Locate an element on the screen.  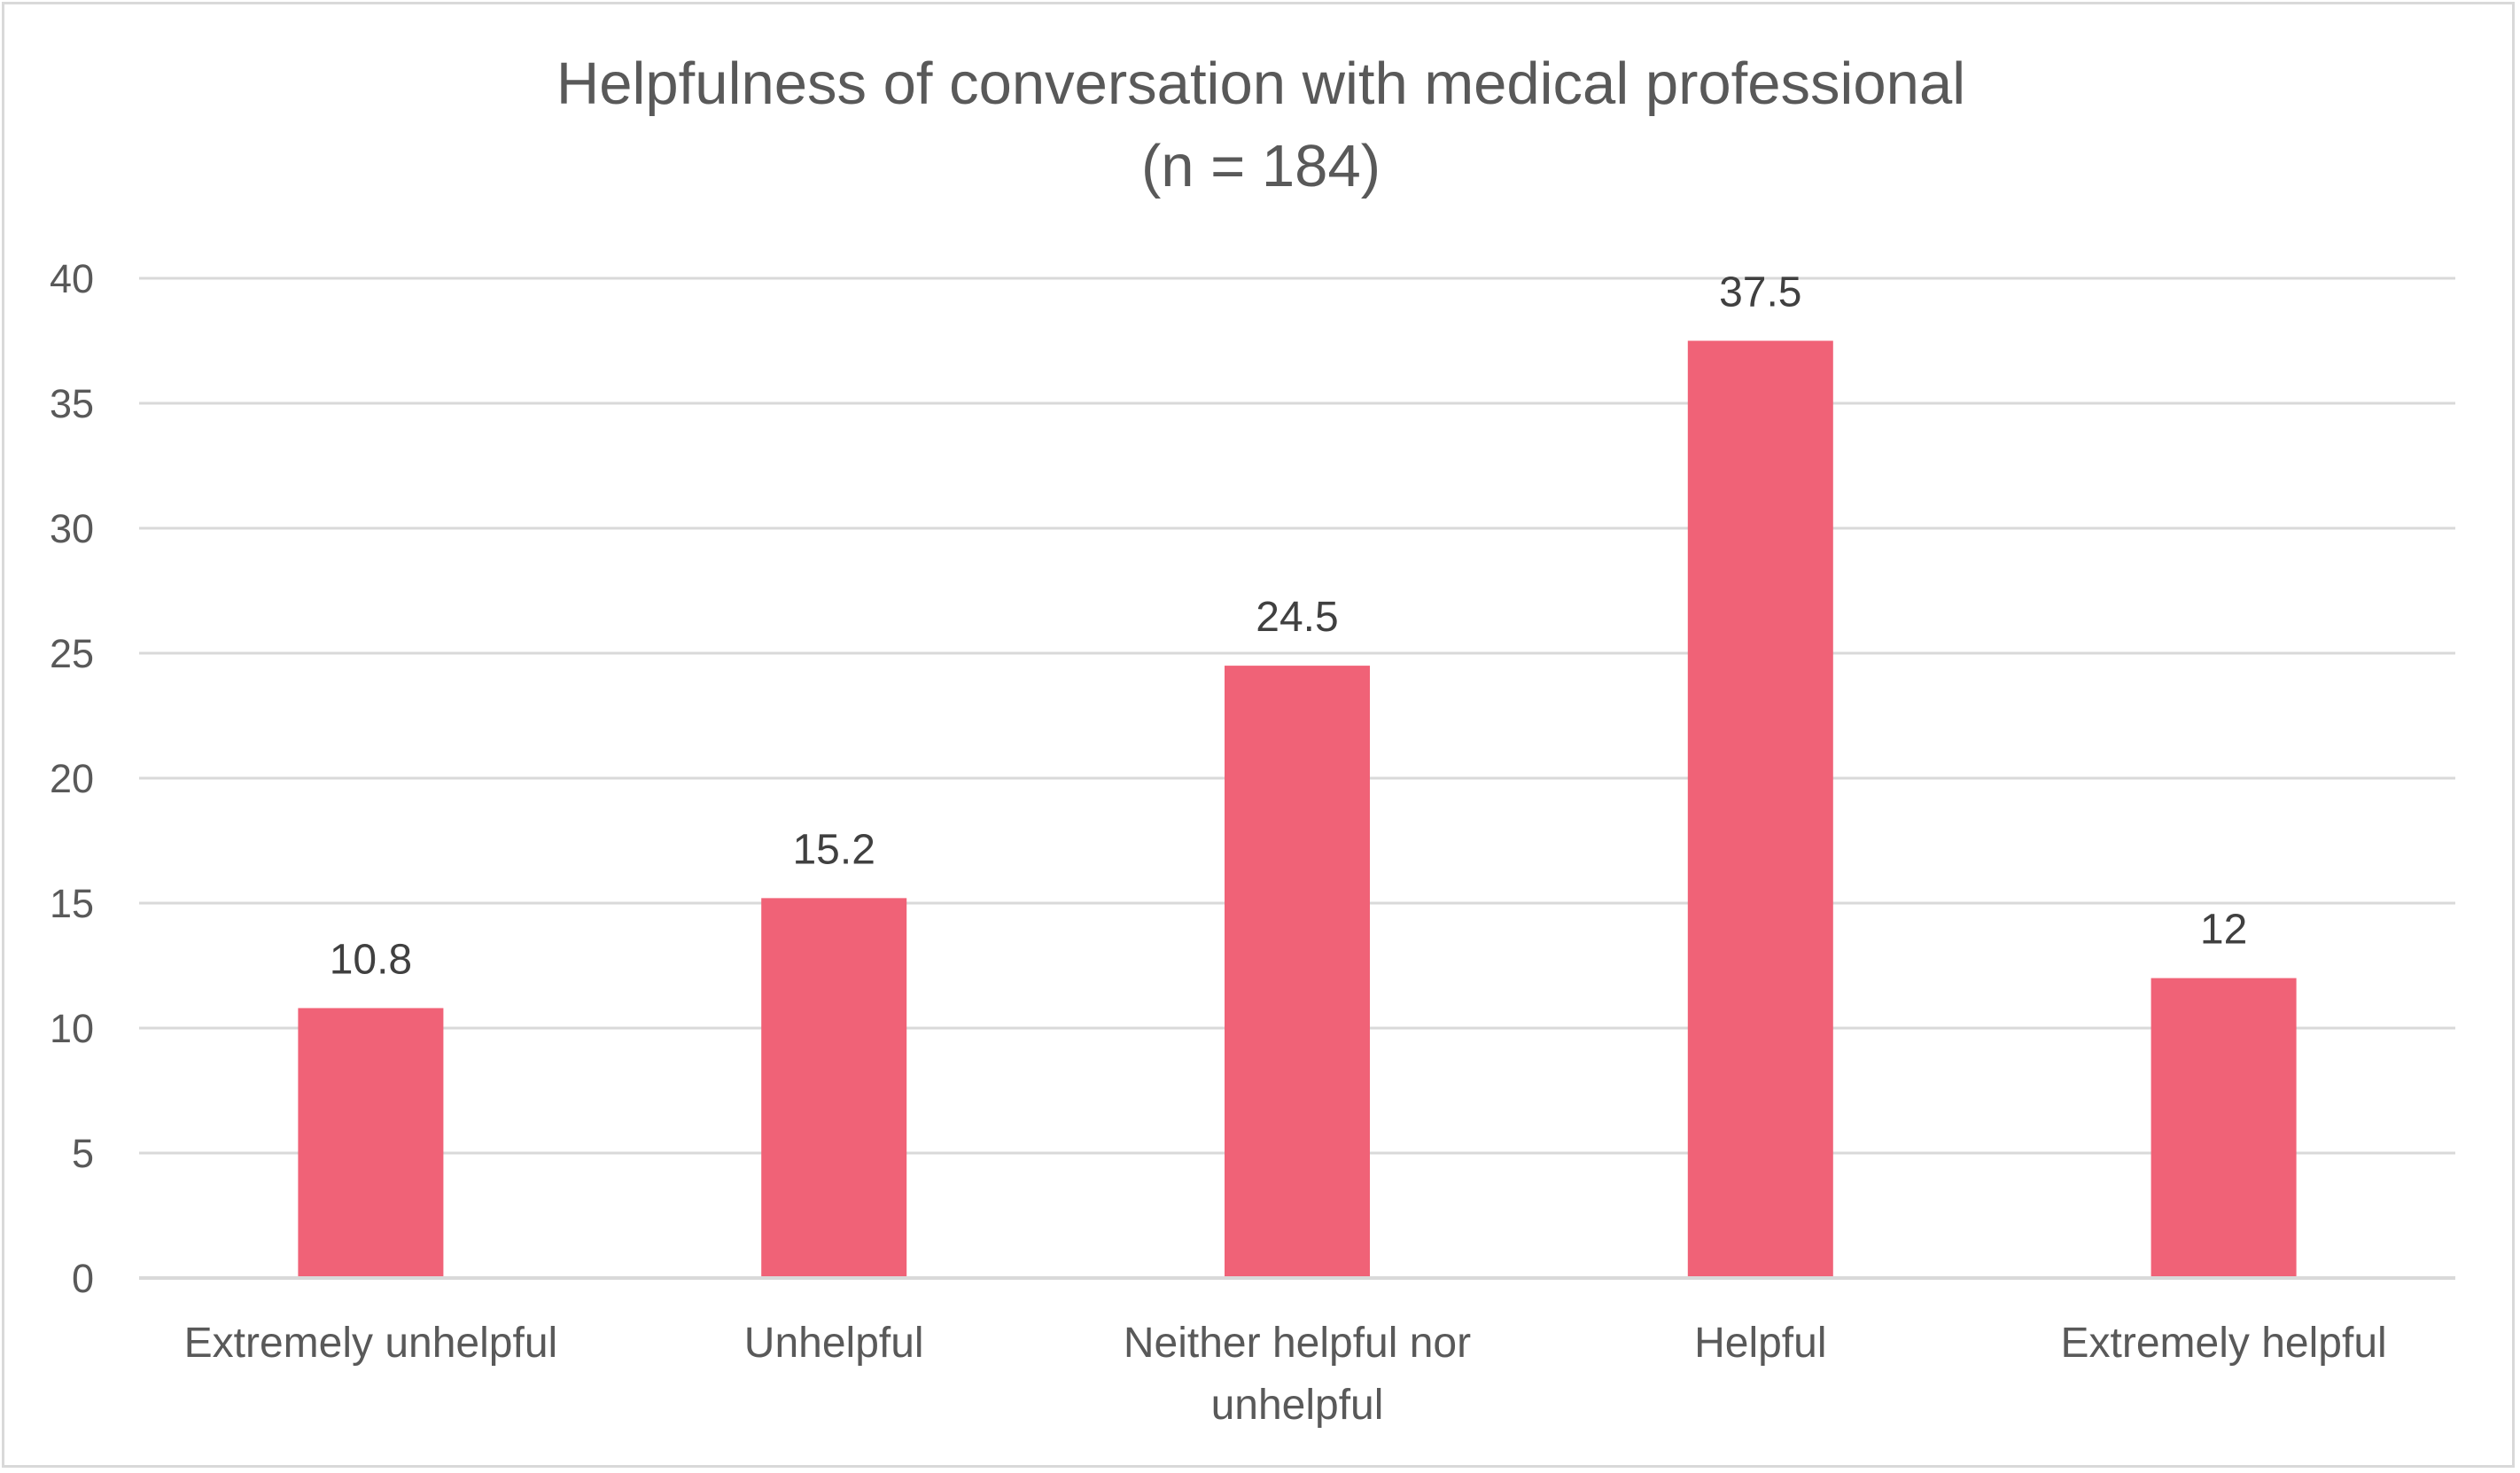
x-category-label-3-line-2: unhelpful is located at coordinates (1297, 1405).